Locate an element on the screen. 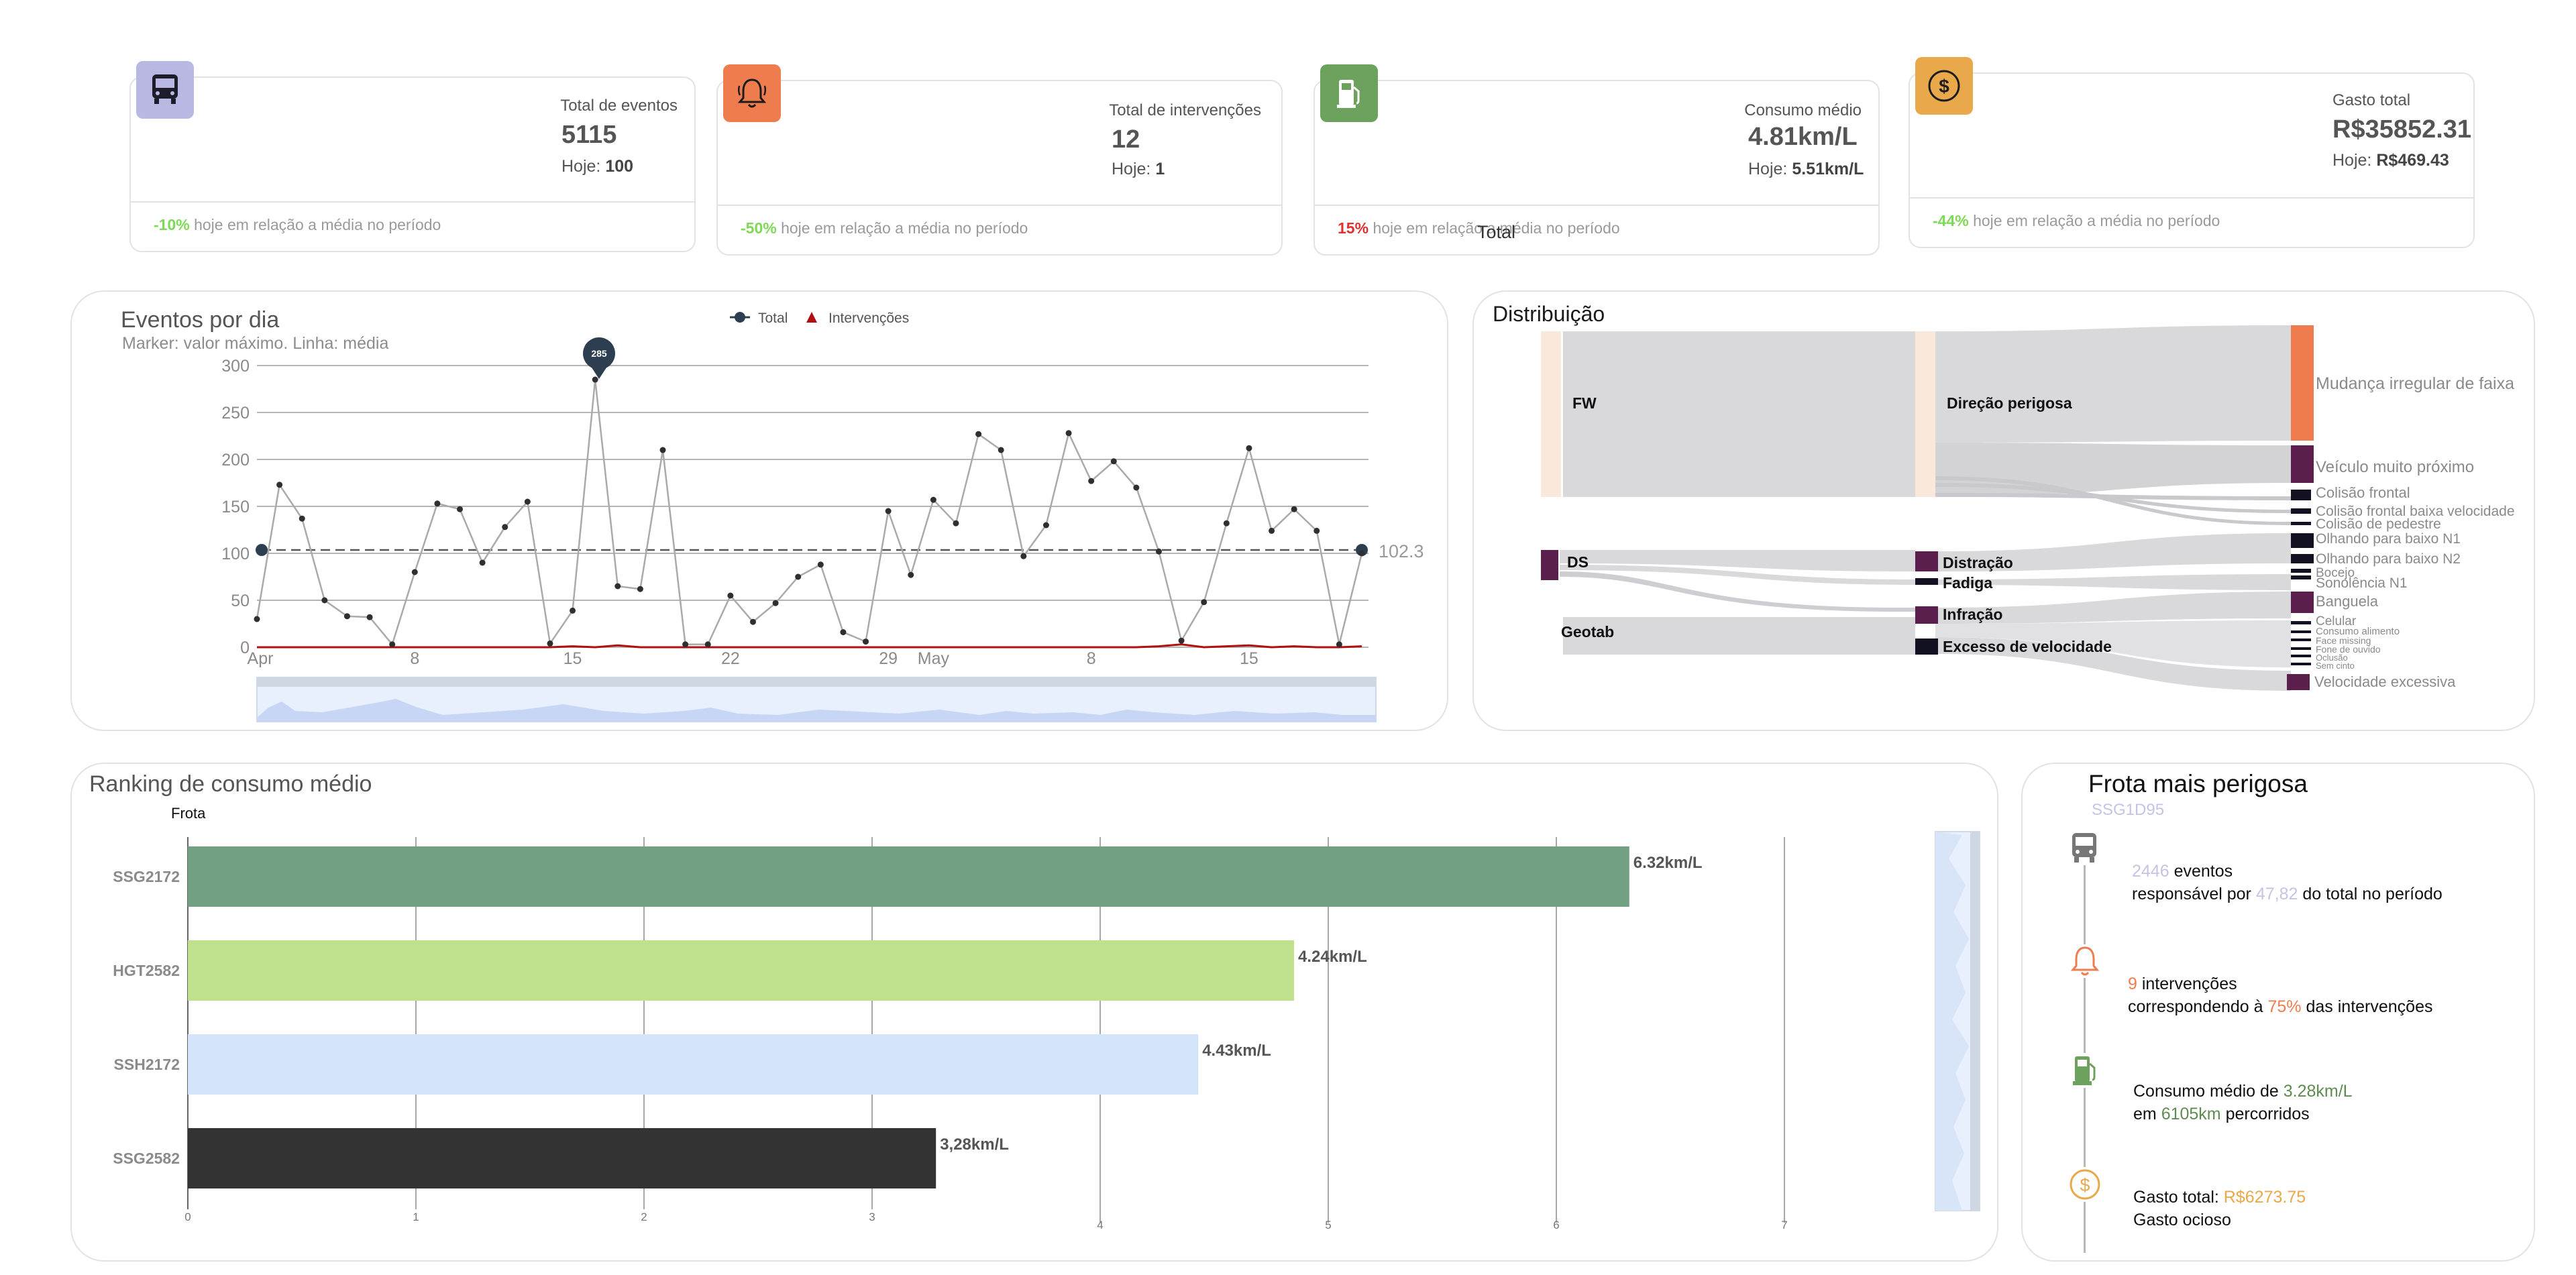 This screenshot has width=2576, height=1275. kpi-footer: -10% hoje em relação a média no período is located at coordinates (412, 226).